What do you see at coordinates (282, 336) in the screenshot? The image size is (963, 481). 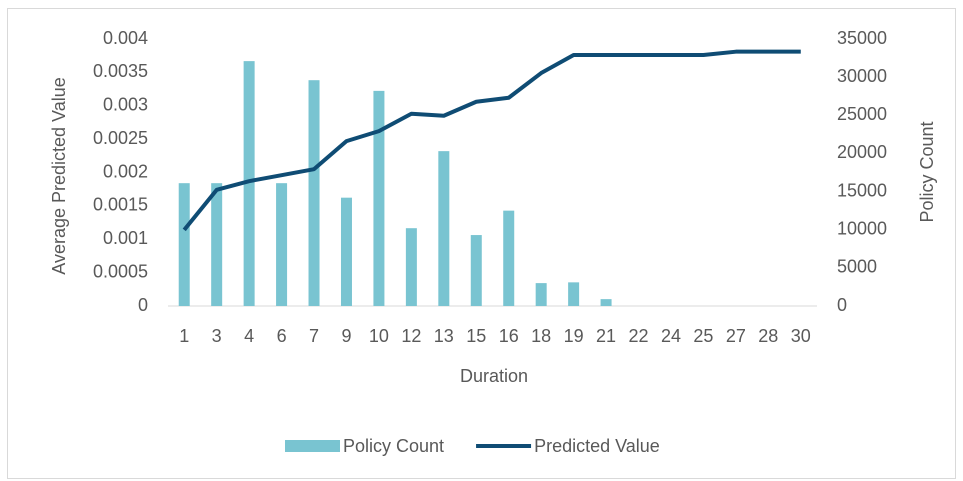 I see `x-tick-label: 6` at bounding box center [282, 336].